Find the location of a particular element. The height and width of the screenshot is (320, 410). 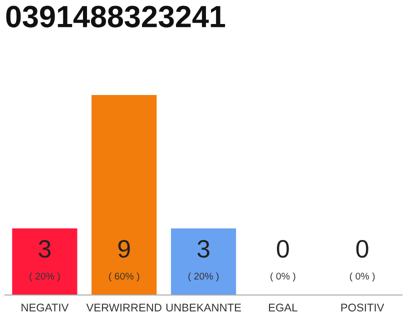

x-tick-label: POSITIV is located at coordinates (362, 308).